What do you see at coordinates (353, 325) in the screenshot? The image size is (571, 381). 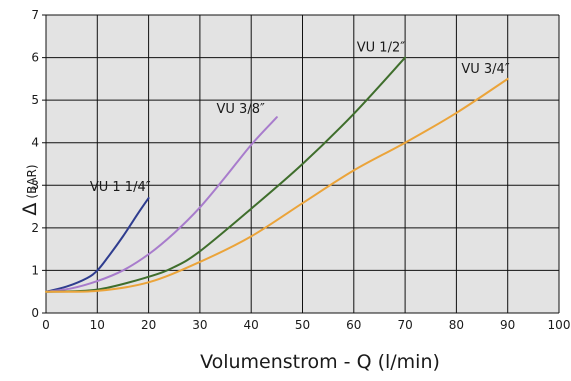 I see `x-tick-label: 60` at bounding box center [353, 325].